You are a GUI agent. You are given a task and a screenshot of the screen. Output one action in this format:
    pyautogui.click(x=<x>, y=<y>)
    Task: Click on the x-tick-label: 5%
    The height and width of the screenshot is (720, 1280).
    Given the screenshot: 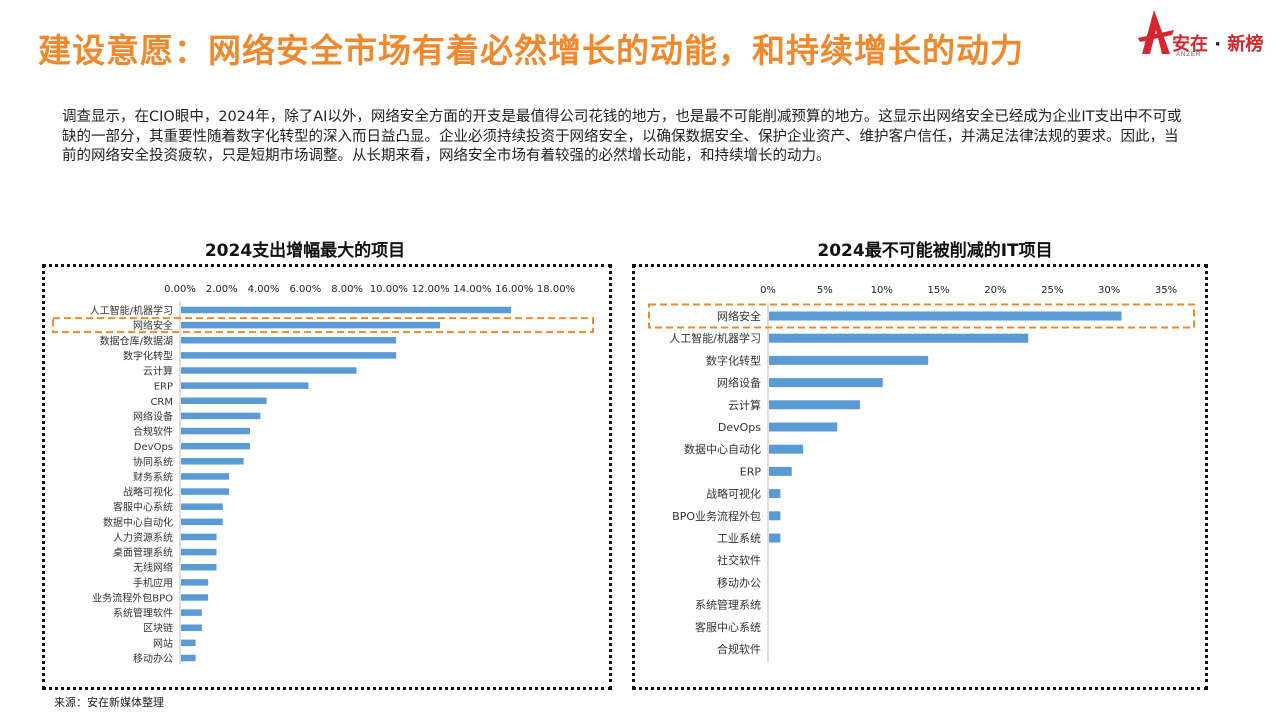 What is the action you would take?
    pyautogui.click(x=825, y=290)
    